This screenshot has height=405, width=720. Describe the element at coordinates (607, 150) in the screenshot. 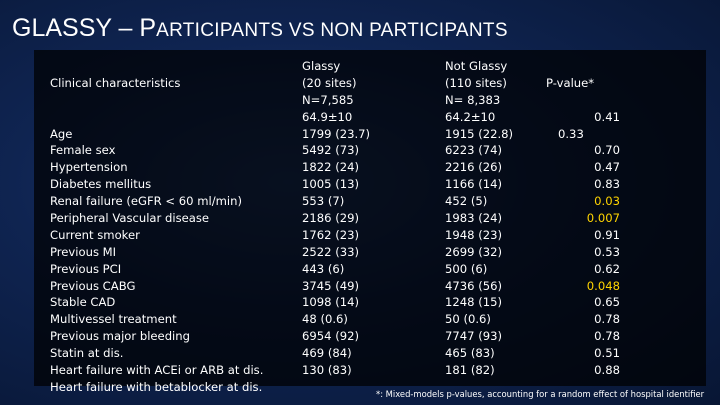

I see `row-pvalue: 0.70` at that location.